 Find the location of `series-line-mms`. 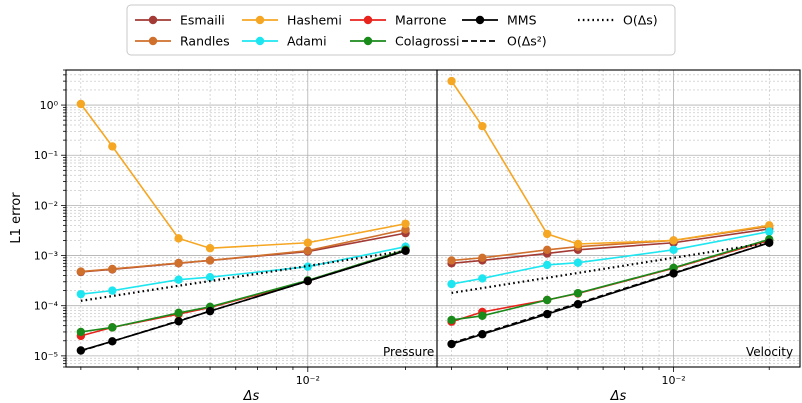

series-line-mms is located at coordinates (610, 293).